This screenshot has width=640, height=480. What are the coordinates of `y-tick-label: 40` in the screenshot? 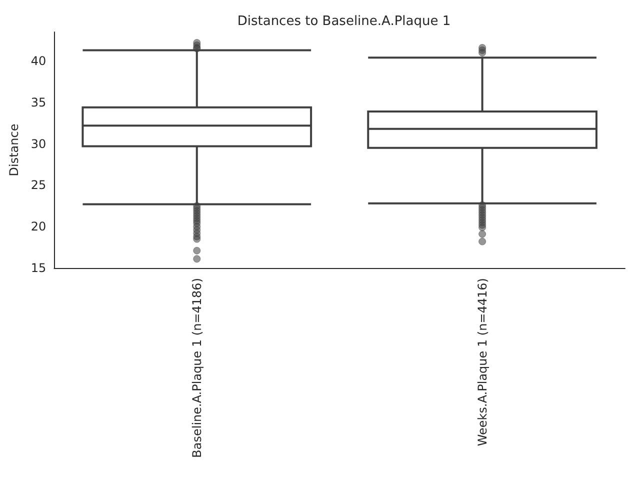 It's located at (38, 61).